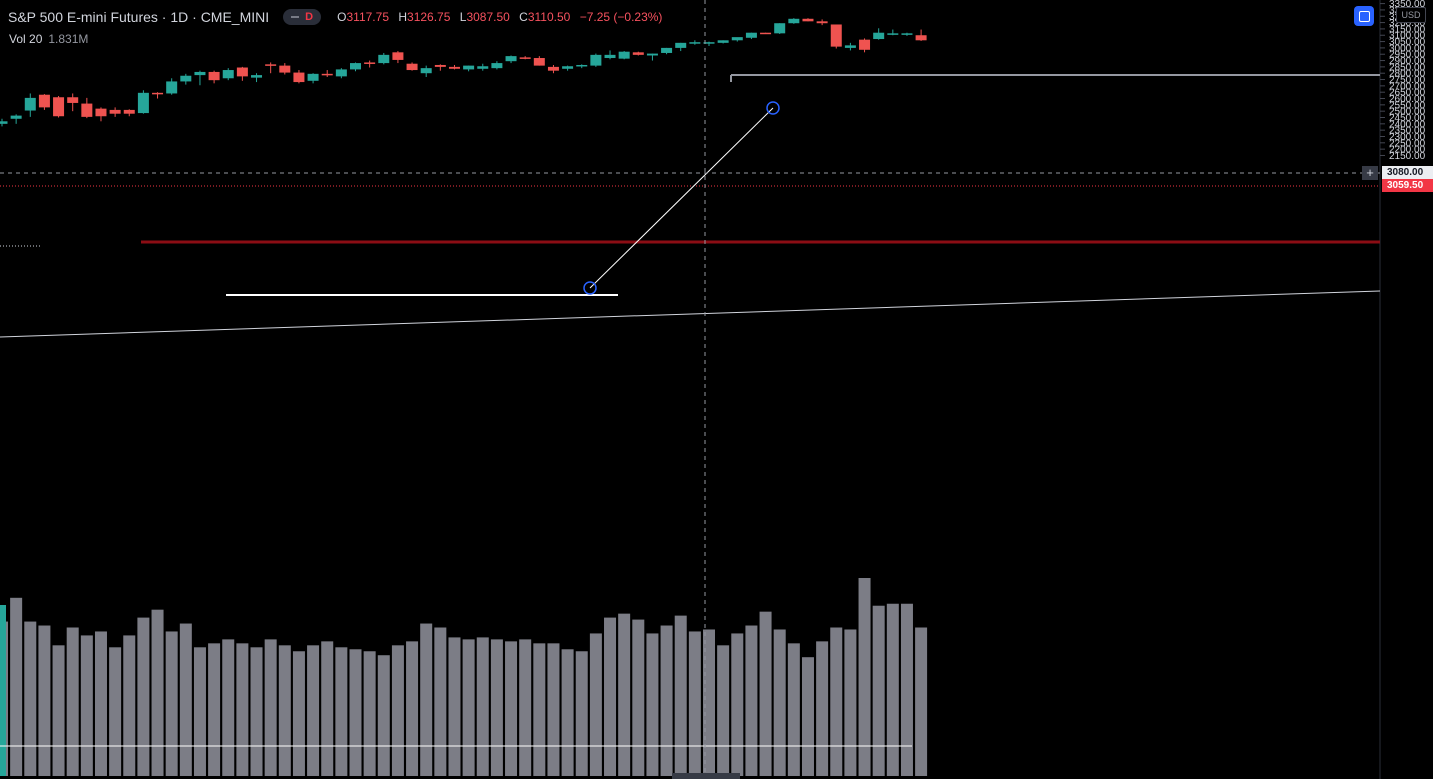 The width and height of the screenshot is (1433, 779). I want to click on square-icon, so click(1364, 16).